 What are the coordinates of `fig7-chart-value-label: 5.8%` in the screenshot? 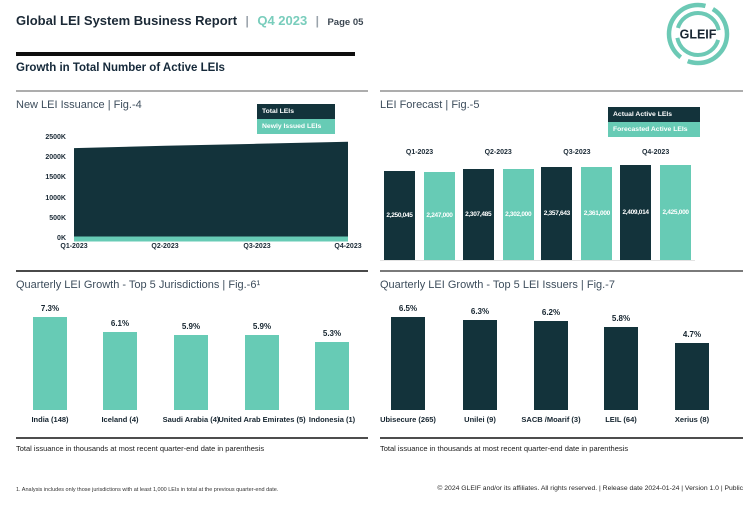 It's located at (621, 318).